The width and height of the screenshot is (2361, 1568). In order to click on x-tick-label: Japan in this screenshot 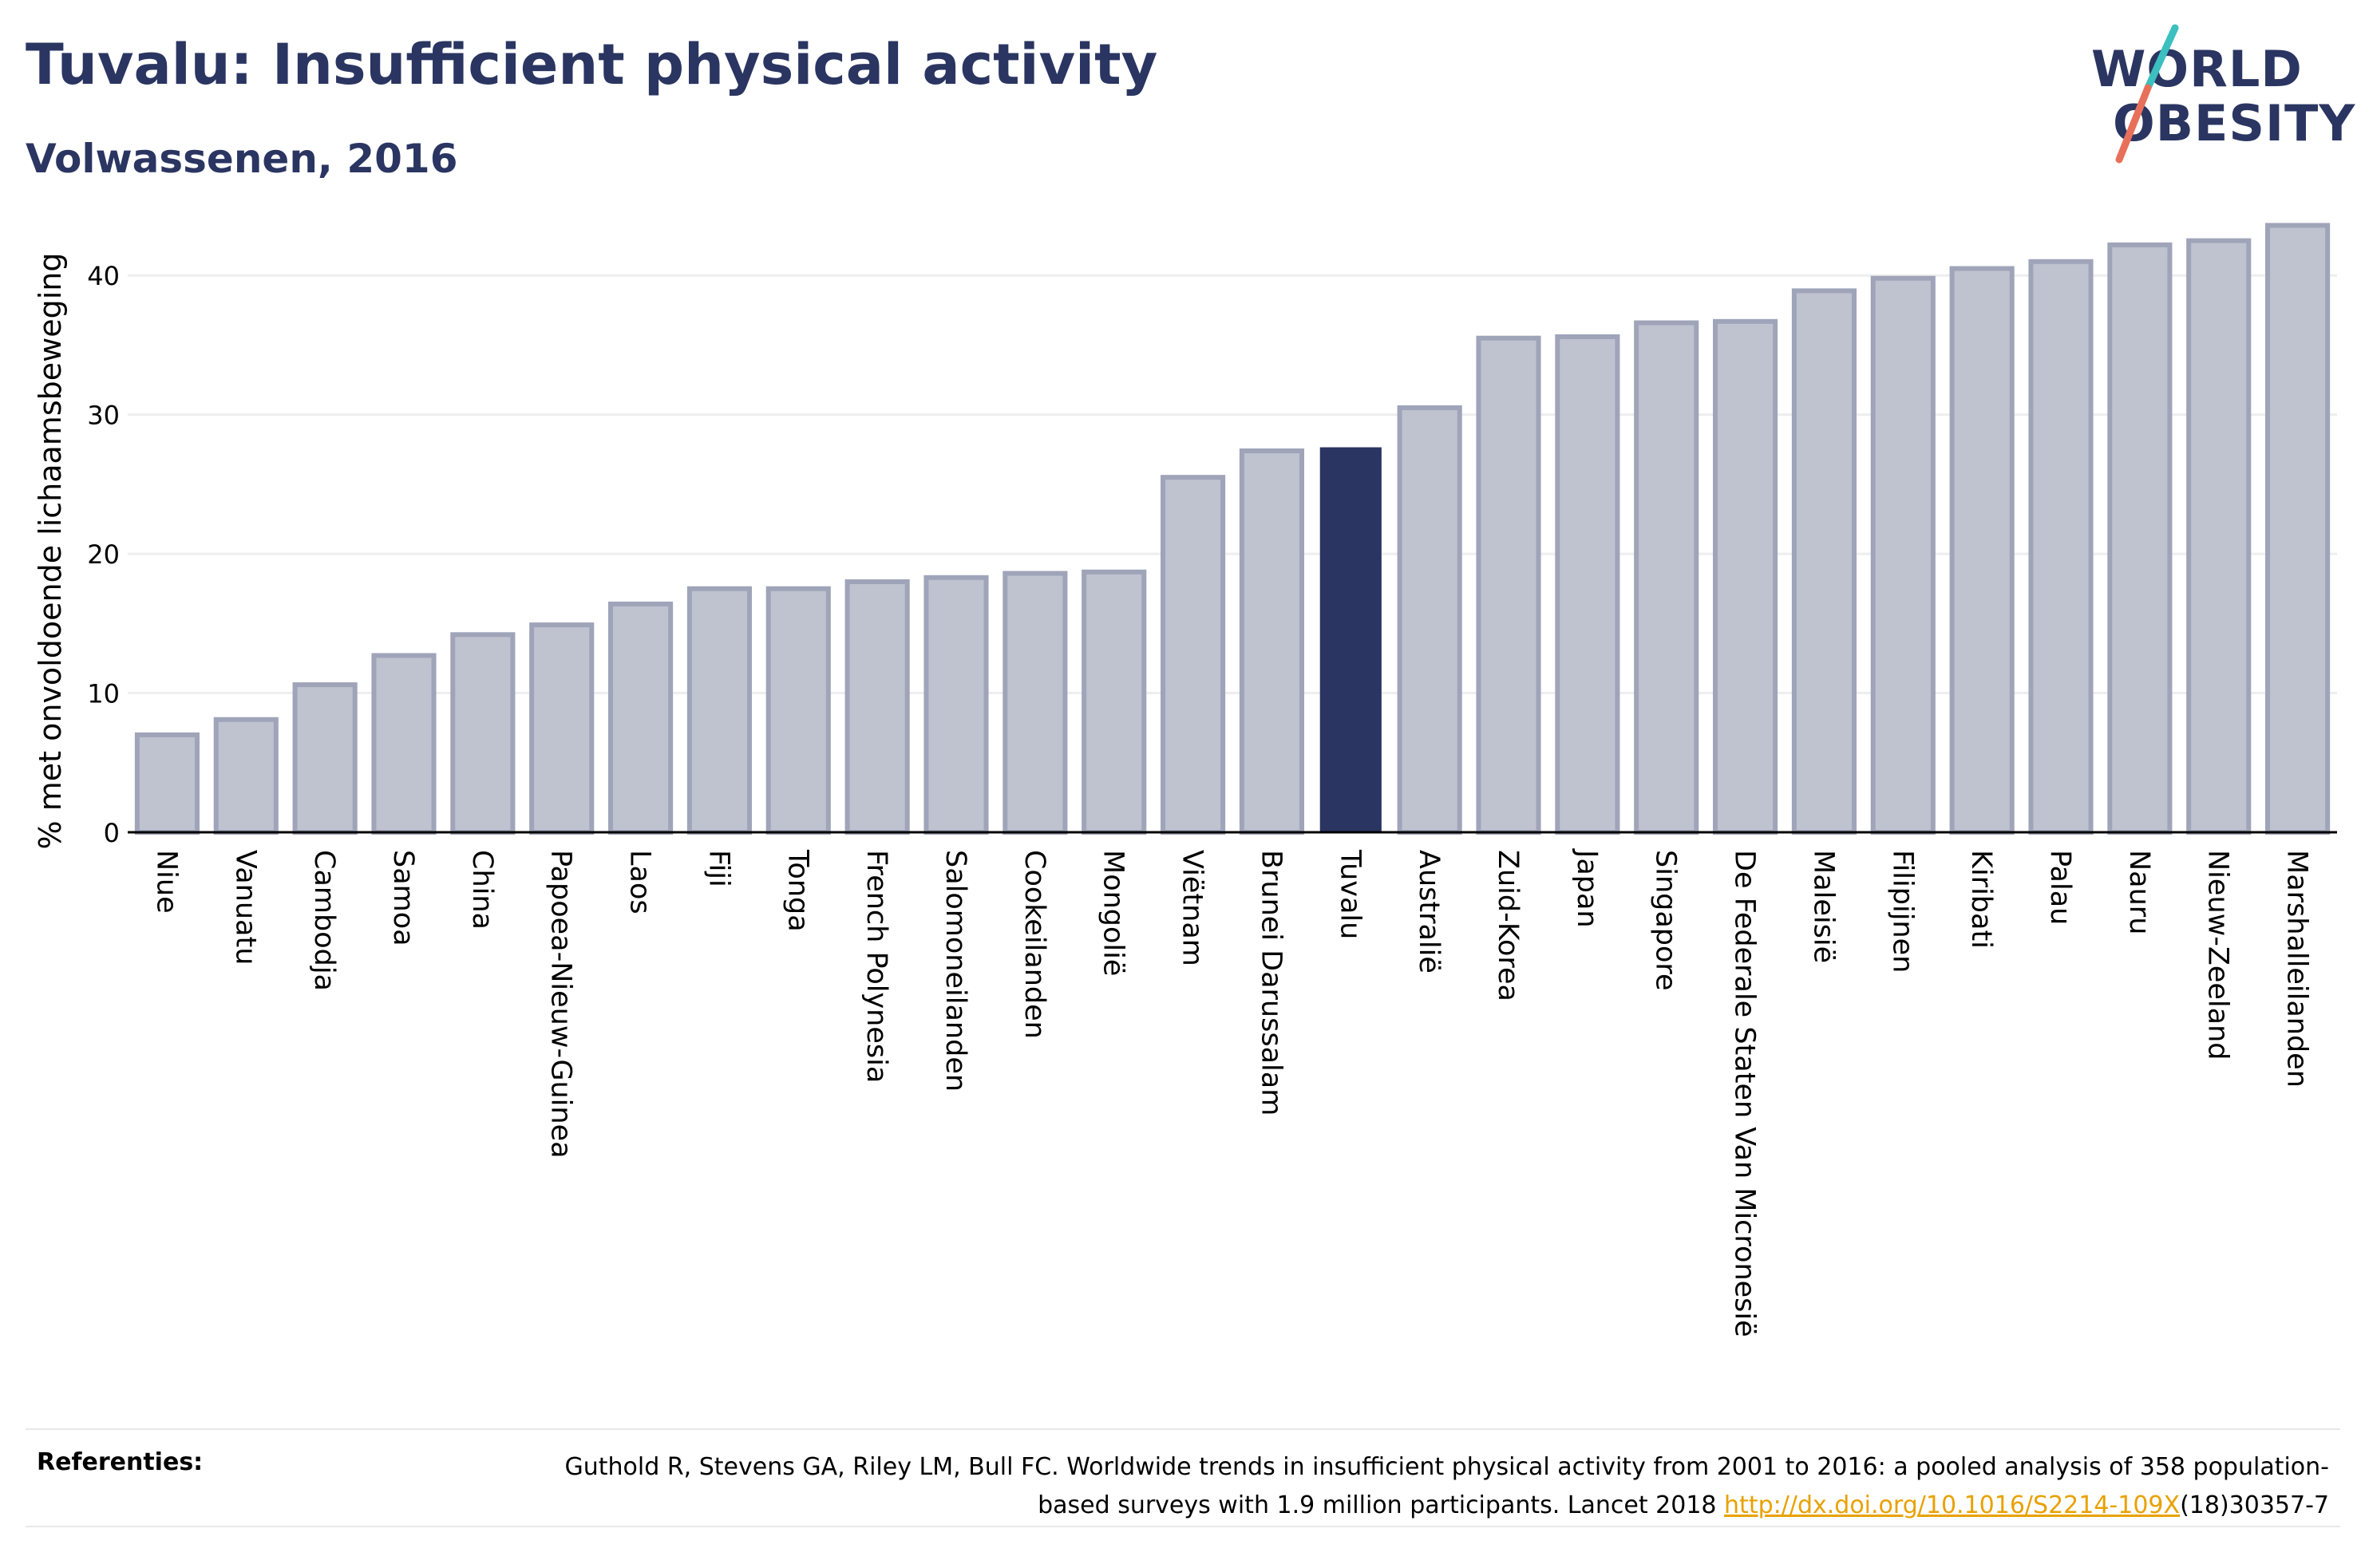, I will do `click(1587, 888)`.